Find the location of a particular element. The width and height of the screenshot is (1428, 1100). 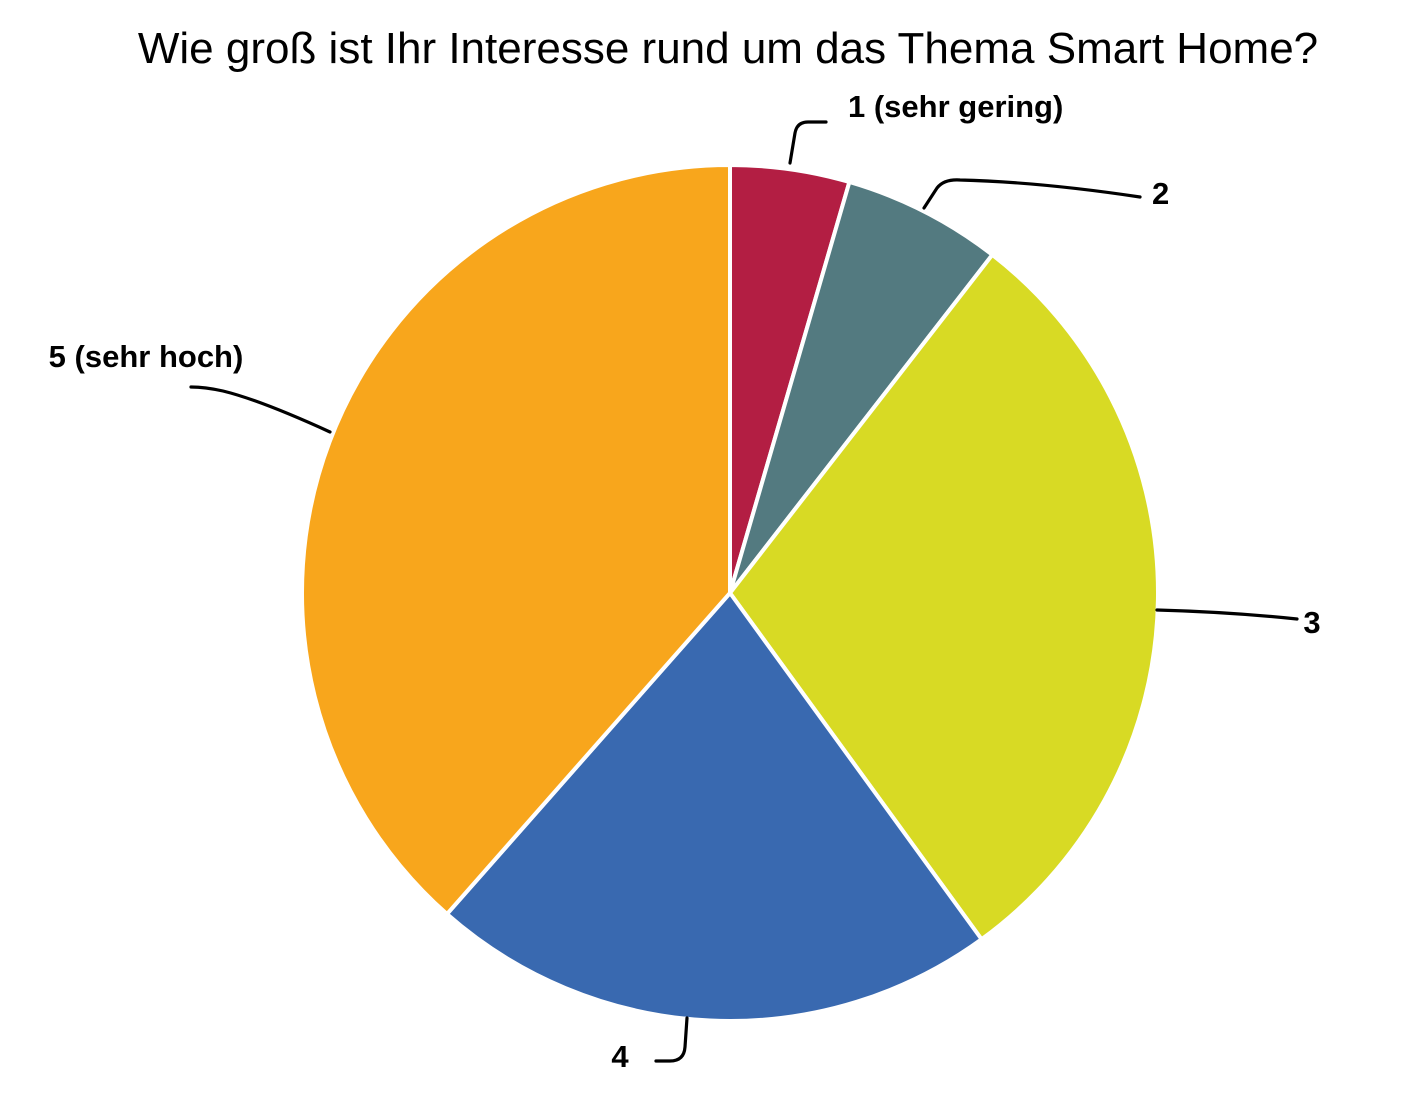

slice-label-1: 1 (sehr gering) is located at coordinates (955, 106).